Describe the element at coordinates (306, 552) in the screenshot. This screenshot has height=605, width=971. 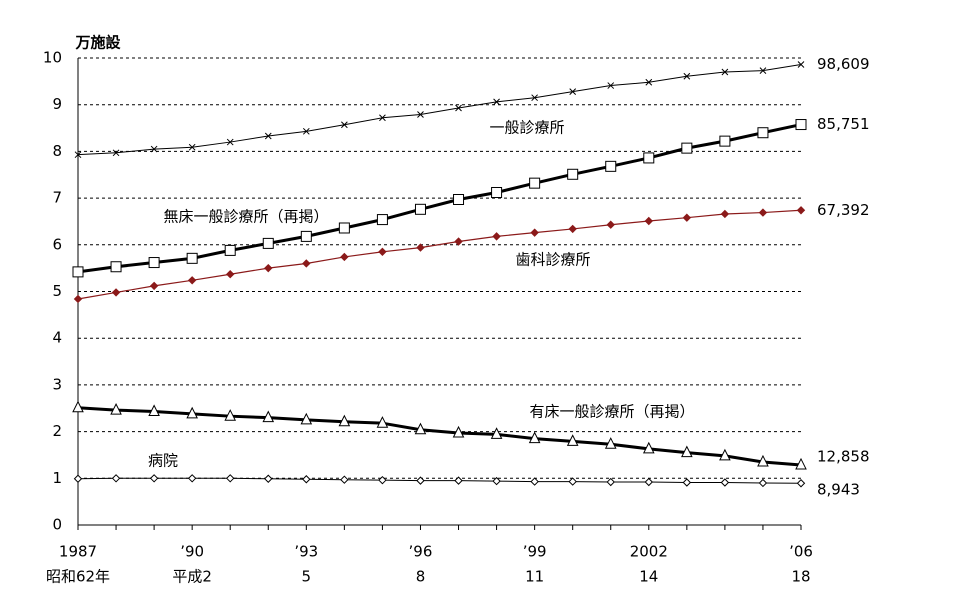
I see `x-tick-label: ’93` at that location.